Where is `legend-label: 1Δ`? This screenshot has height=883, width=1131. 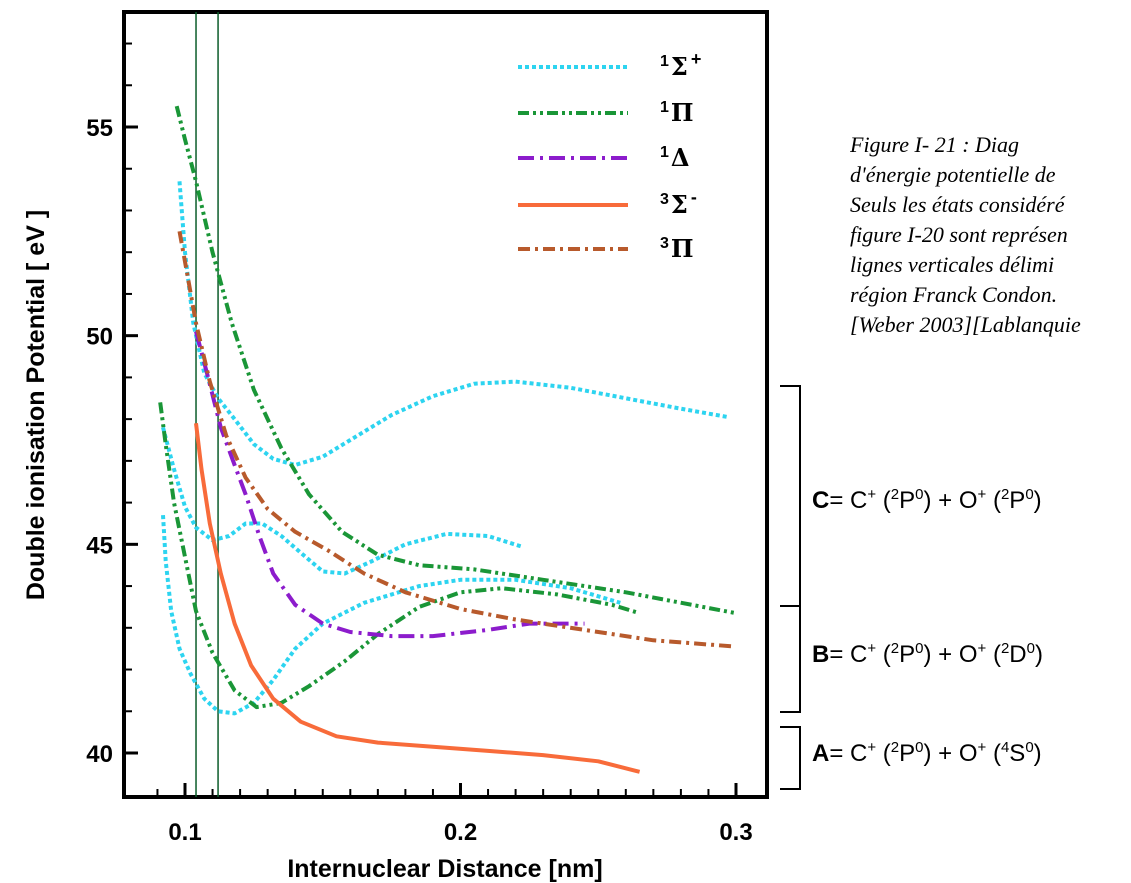
legend-label: 1Δ is located at coordinates (675, 157).